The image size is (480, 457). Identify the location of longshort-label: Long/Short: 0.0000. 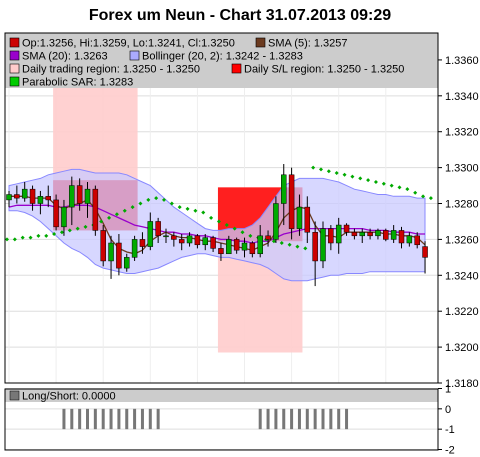
(69, 397).